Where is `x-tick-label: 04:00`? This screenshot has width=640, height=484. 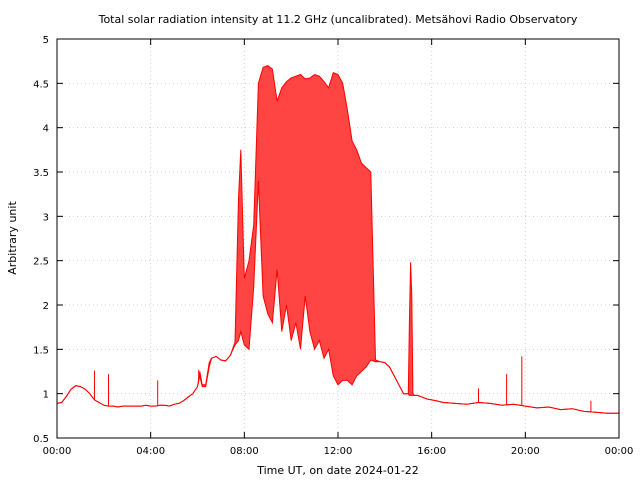
x-tick-label: 04:00 is located at coordinates (150, 451).